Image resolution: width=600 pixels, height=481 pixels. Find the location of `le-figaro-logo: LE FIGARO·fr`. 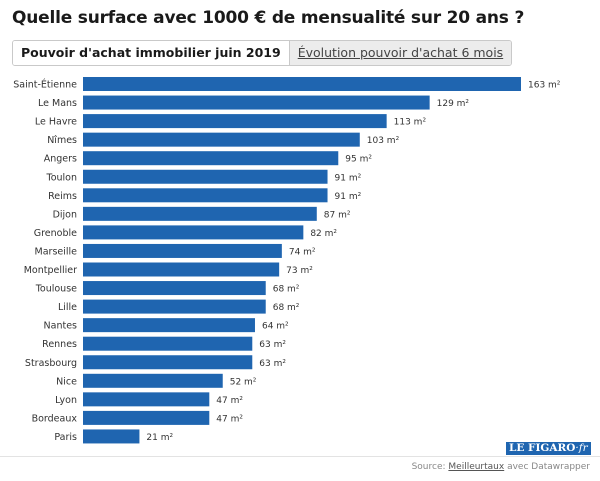

le-figaro-logo: LE FIGARO·fr is located at coordinates (548, 448).